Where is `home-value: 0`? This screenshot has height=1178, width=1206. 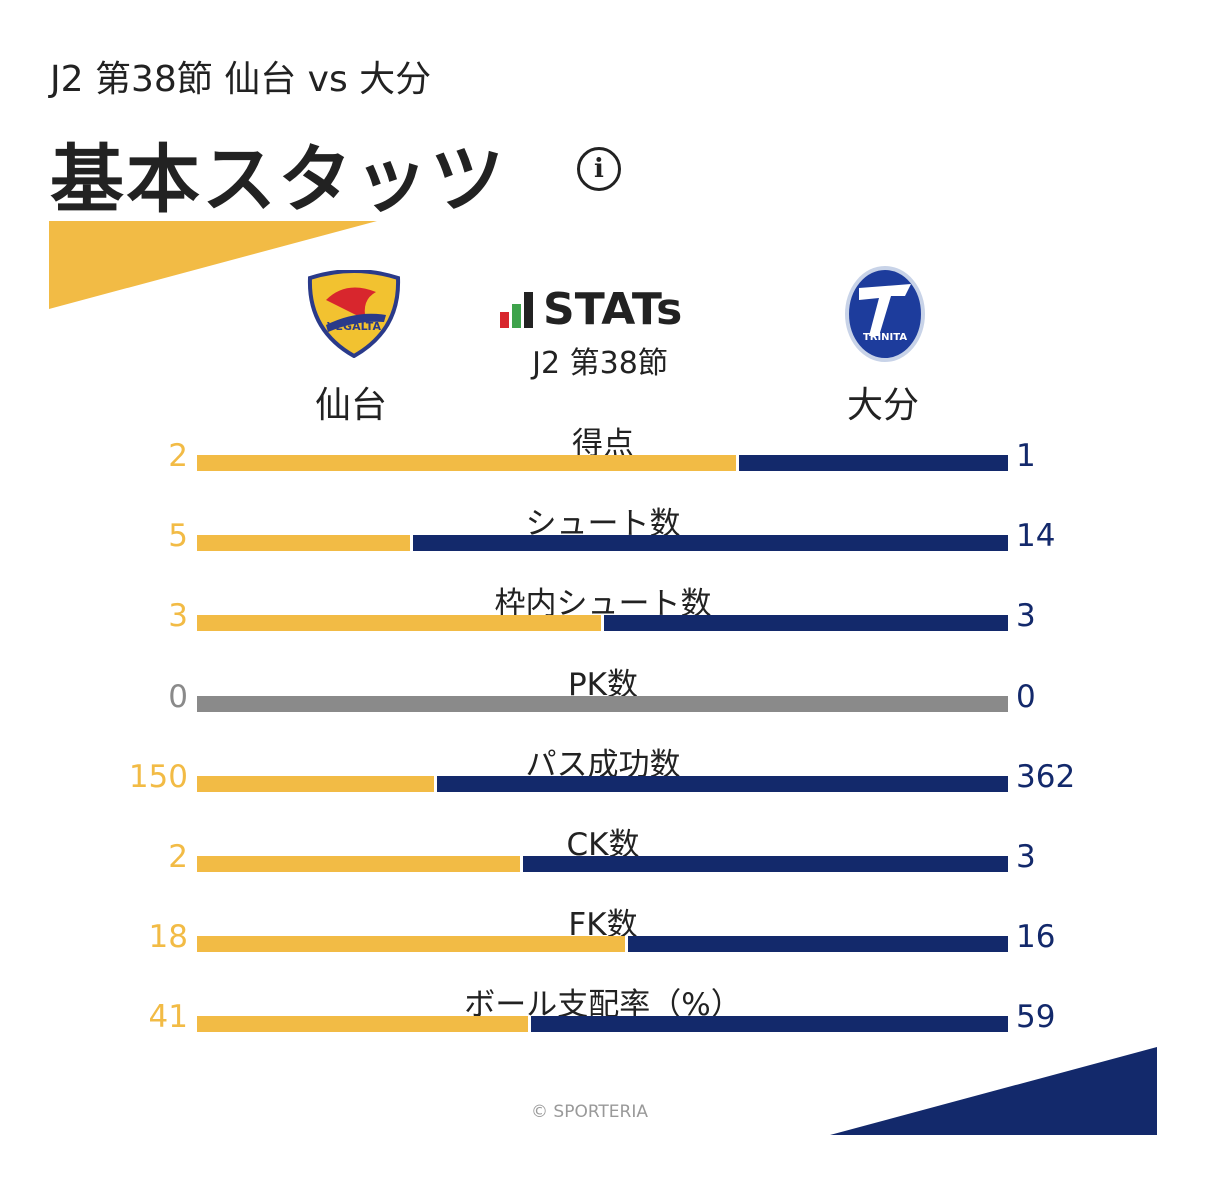
home-value: 0 is located at coordinates (178, 696).